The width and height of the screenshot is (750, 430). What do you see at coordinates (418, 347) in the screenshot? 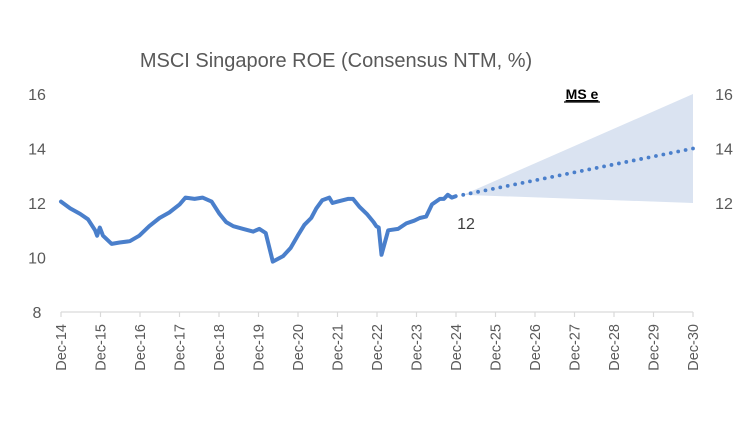
I see `x-tick-label: Dec-23` at bounding box center [418, 347].